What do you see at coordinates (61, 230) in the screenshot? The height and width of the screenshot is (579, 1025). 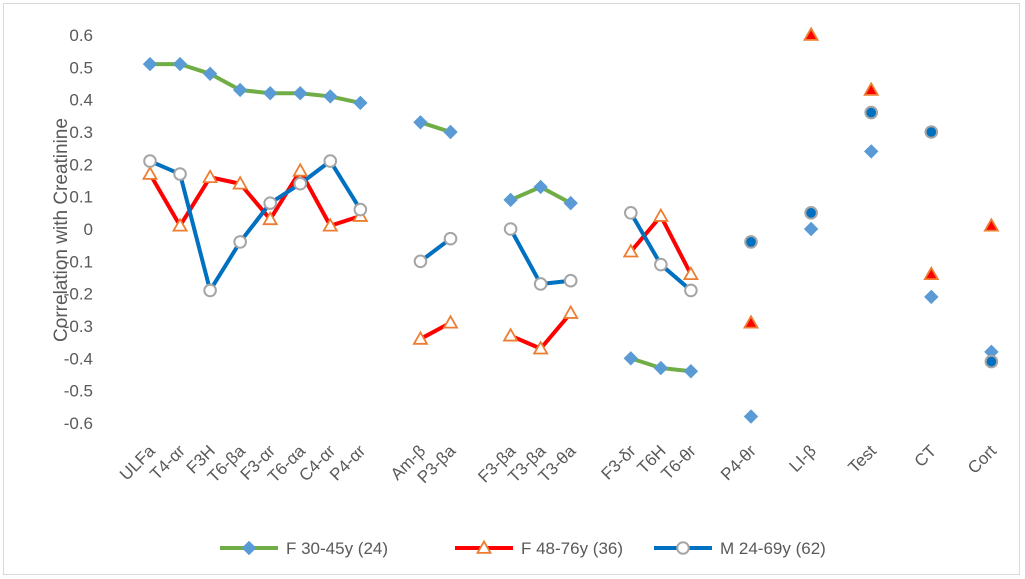 I see `y-axis-title: Correlation with Creatinine` at bounding box center [61, 230].